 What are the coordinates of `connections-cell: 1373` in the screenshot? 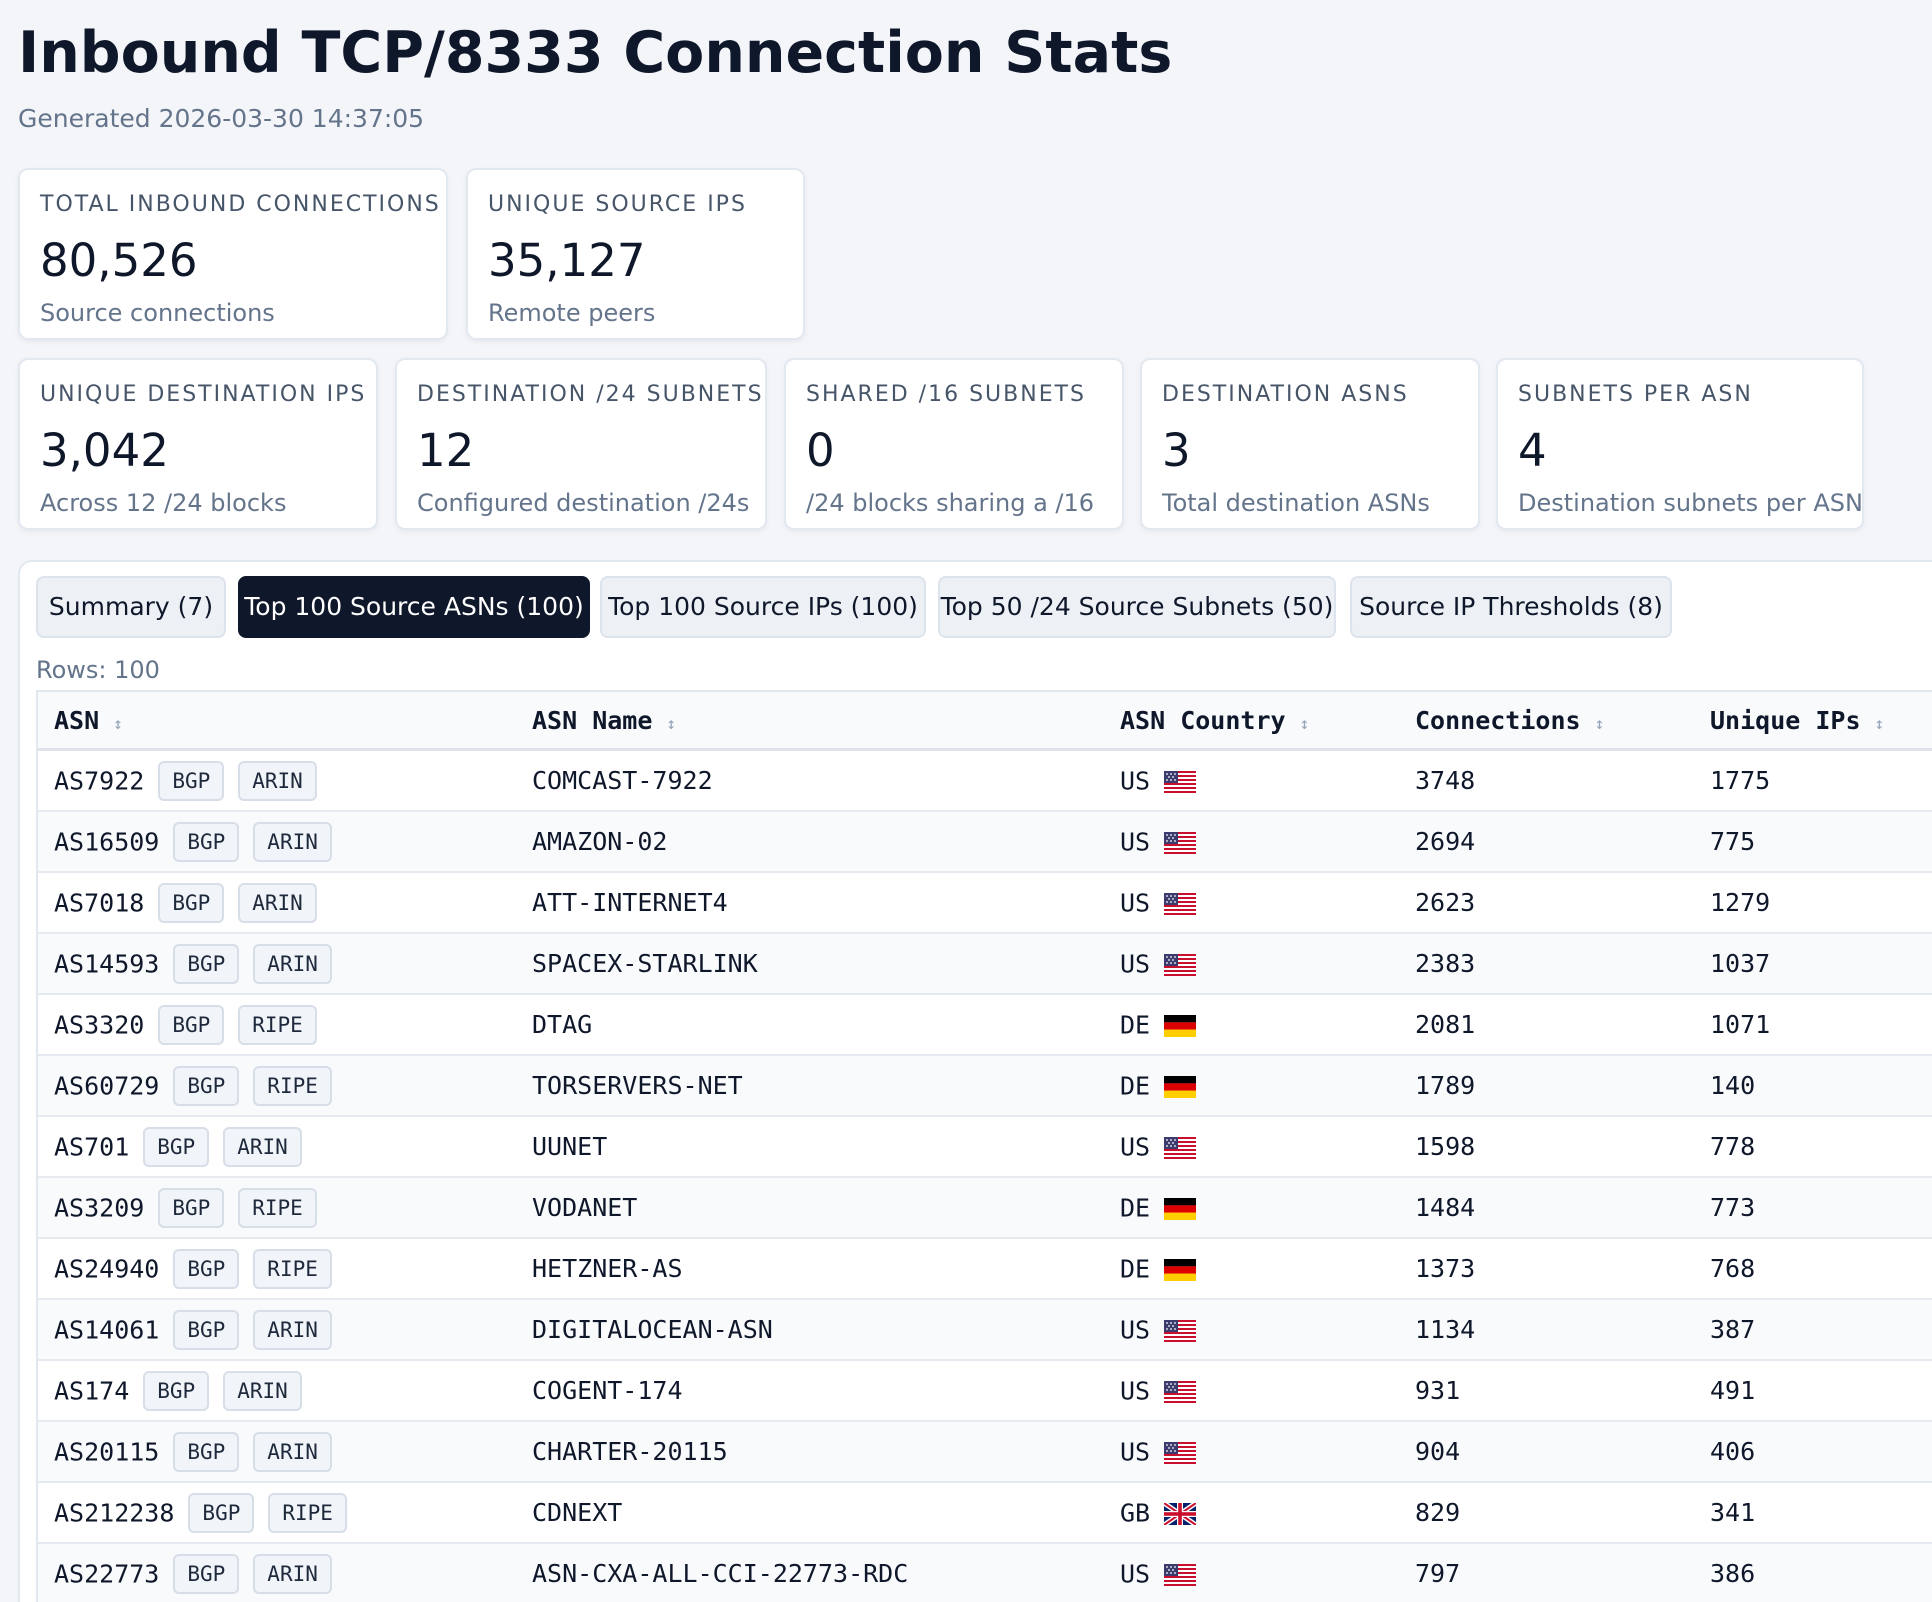 It's located at (1546, 1269).